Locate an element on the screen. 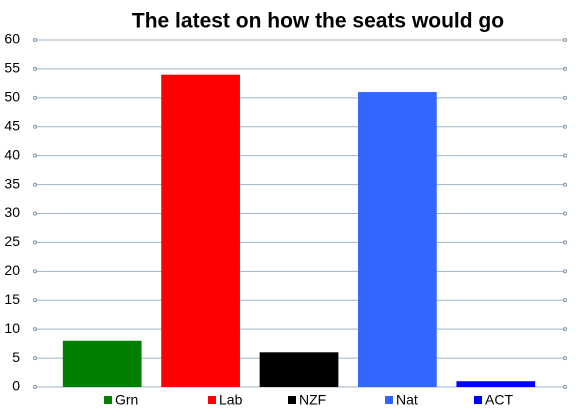 Image resolution: width=576 pixels, height=417 pixels. legend-label: Lab is located at coordinates (231, 400).